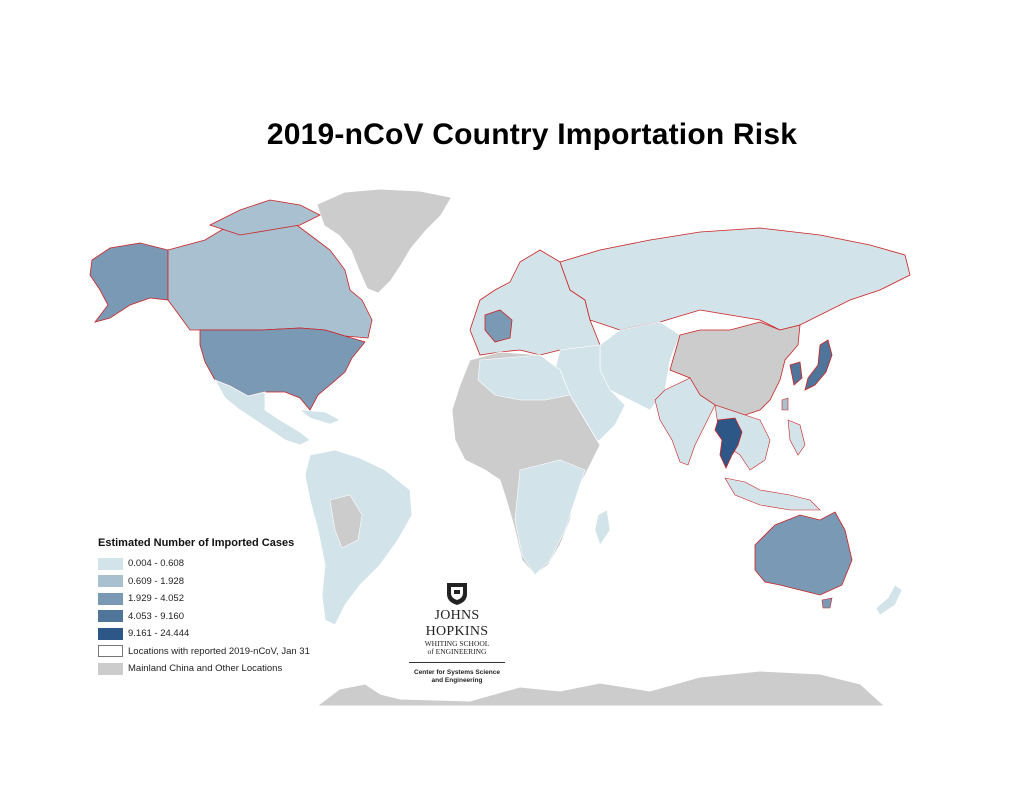 The height and width of the screenshot is (791, 1024). What do you see at coordinates (196, 543) in the screenshot?
I see `legend-title: Estimated Number of Imported Cases` at bounding box center [196, 543].